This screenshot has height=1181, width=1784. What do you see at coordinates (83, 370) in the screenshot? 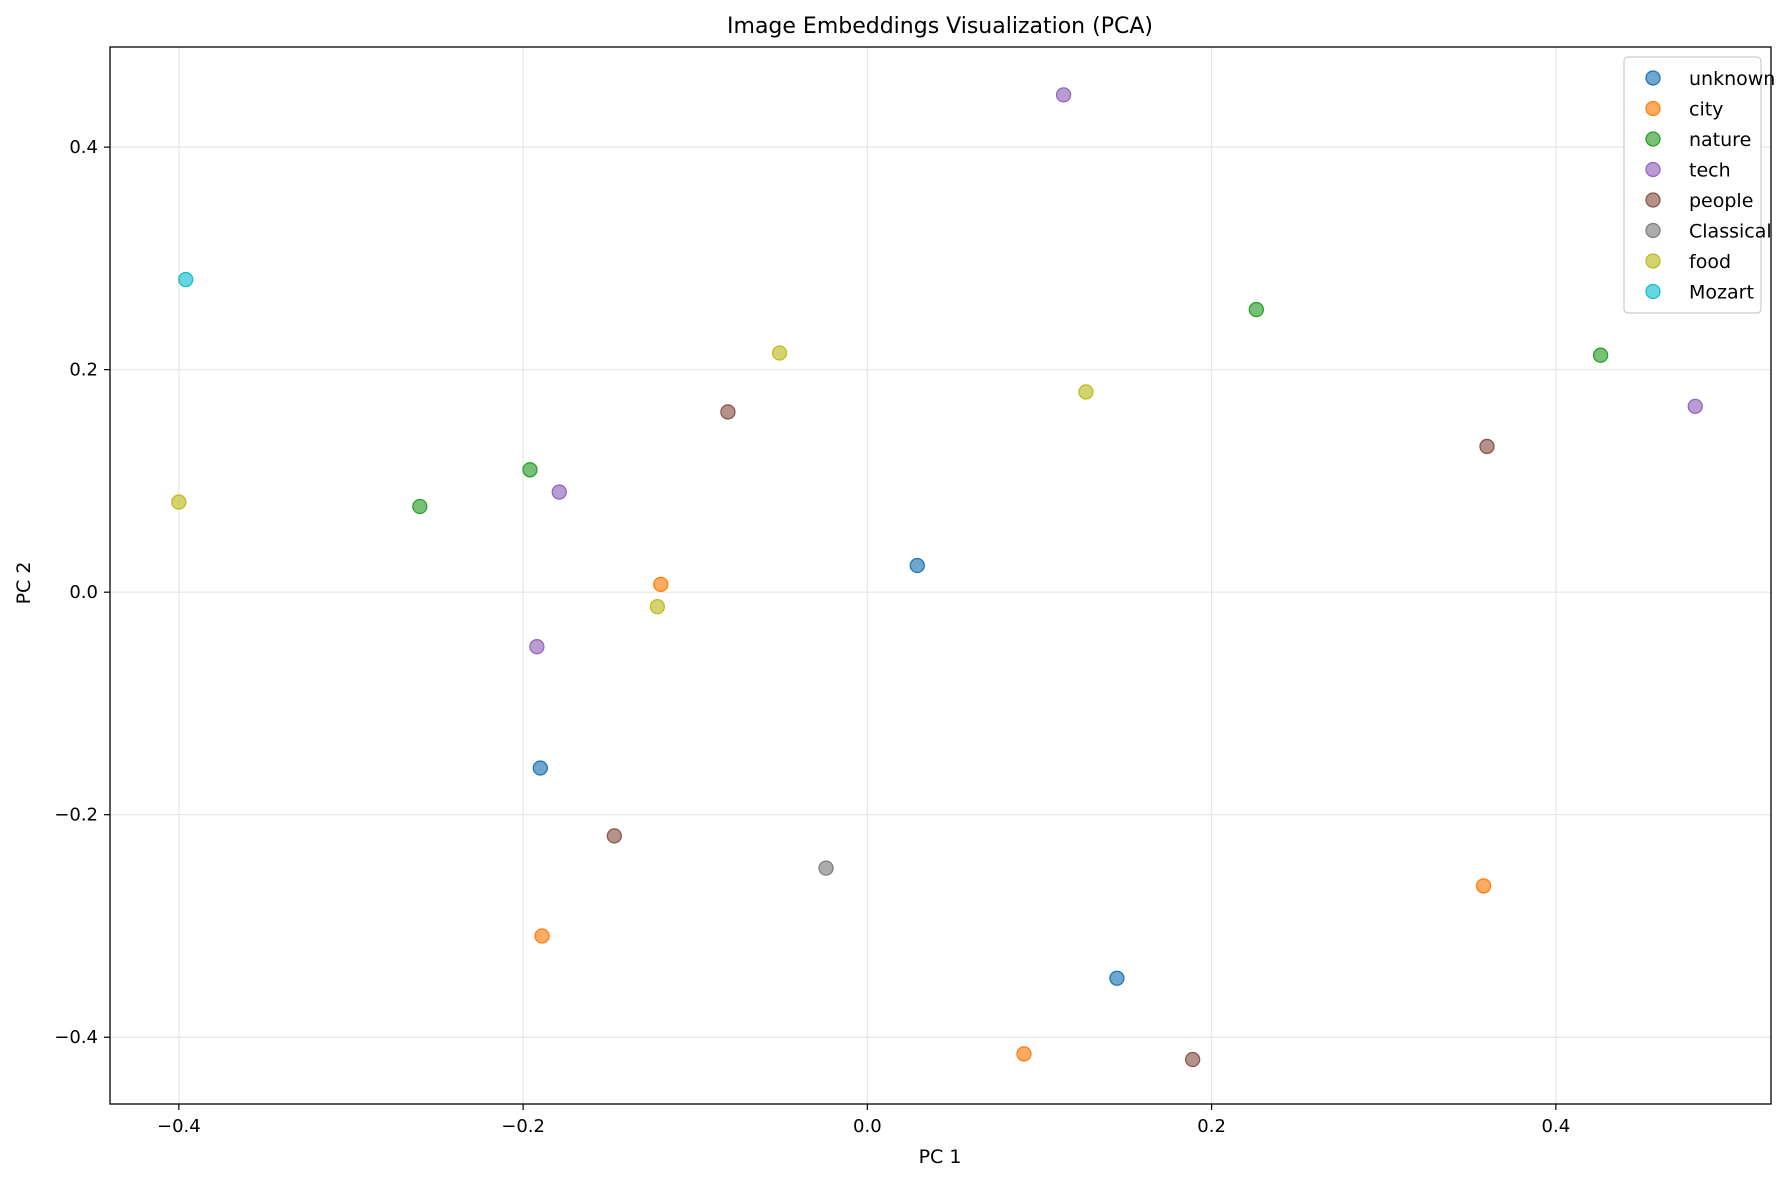
I see `y-tick-label: 0.2` at bounding box center [83, 370].